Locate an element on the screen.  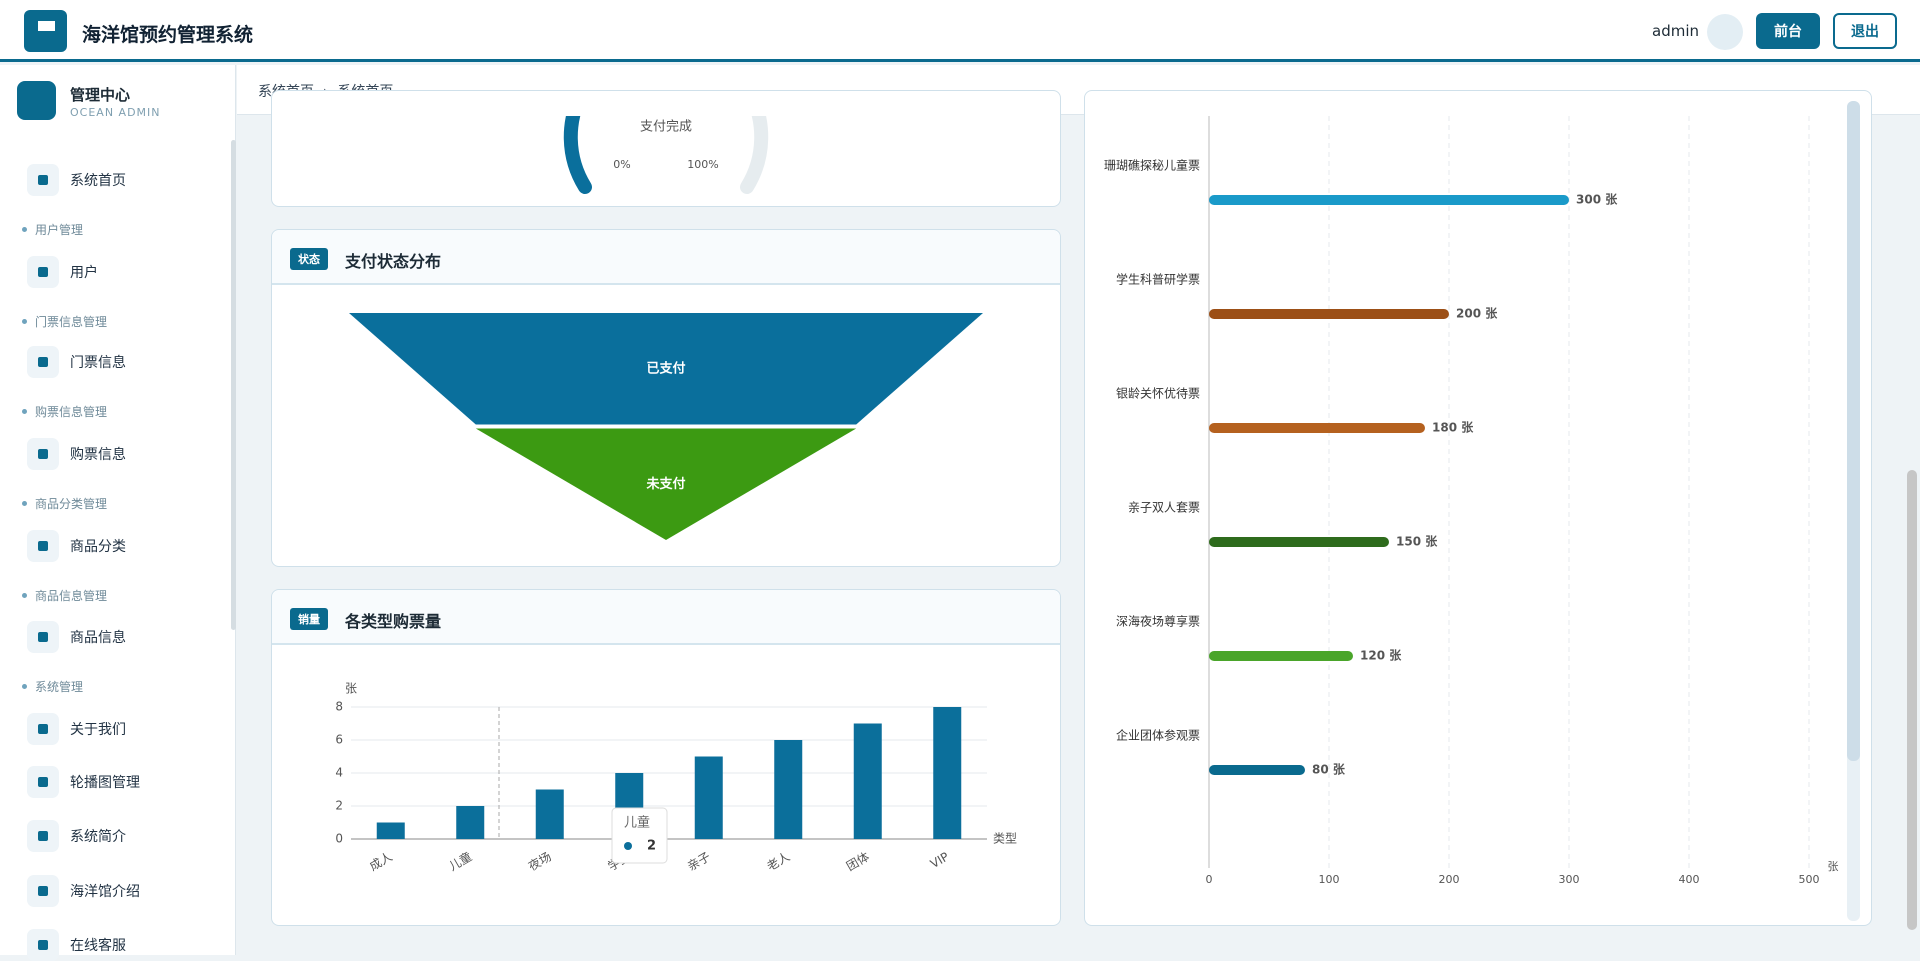
menu-item: 轮播图管理 is located at coordinates (83, 782).